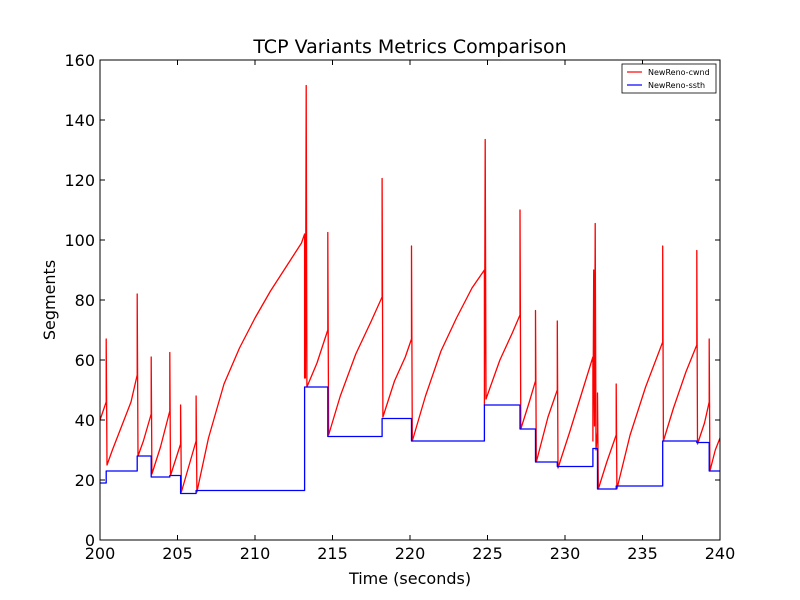  I want to click on series-line-ssth, so click(410, 440).